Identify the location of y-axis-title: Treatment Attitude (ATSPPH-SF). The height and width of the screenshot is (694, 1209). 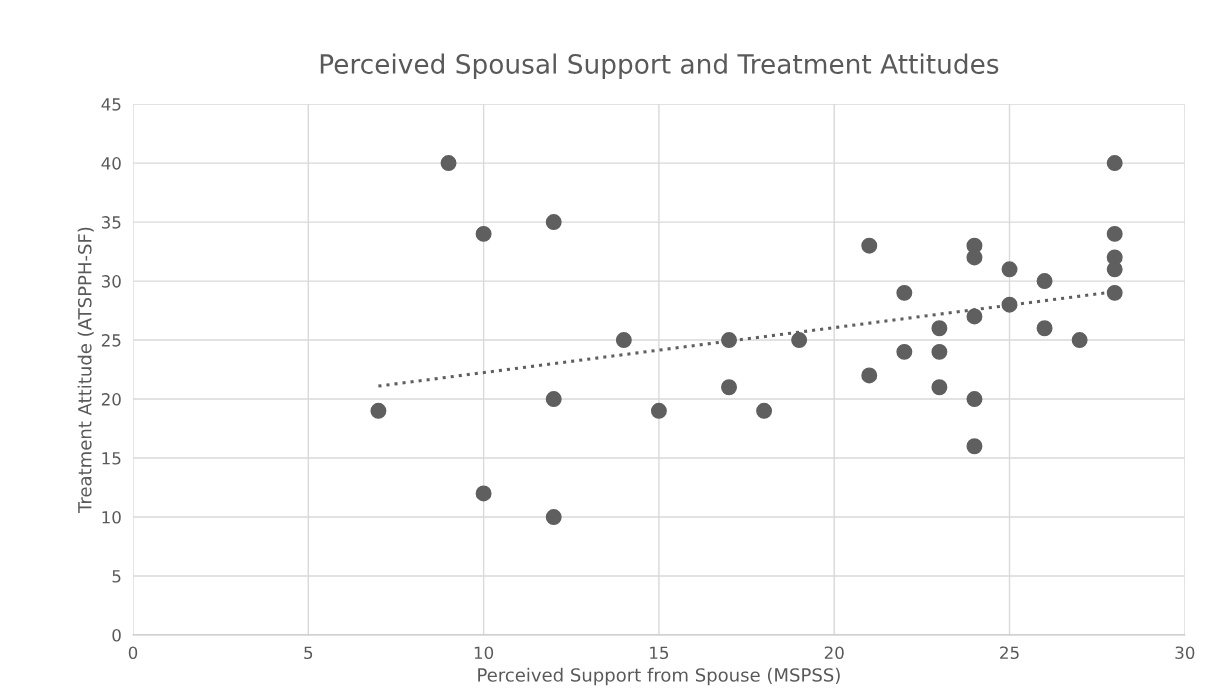
(85, 370).